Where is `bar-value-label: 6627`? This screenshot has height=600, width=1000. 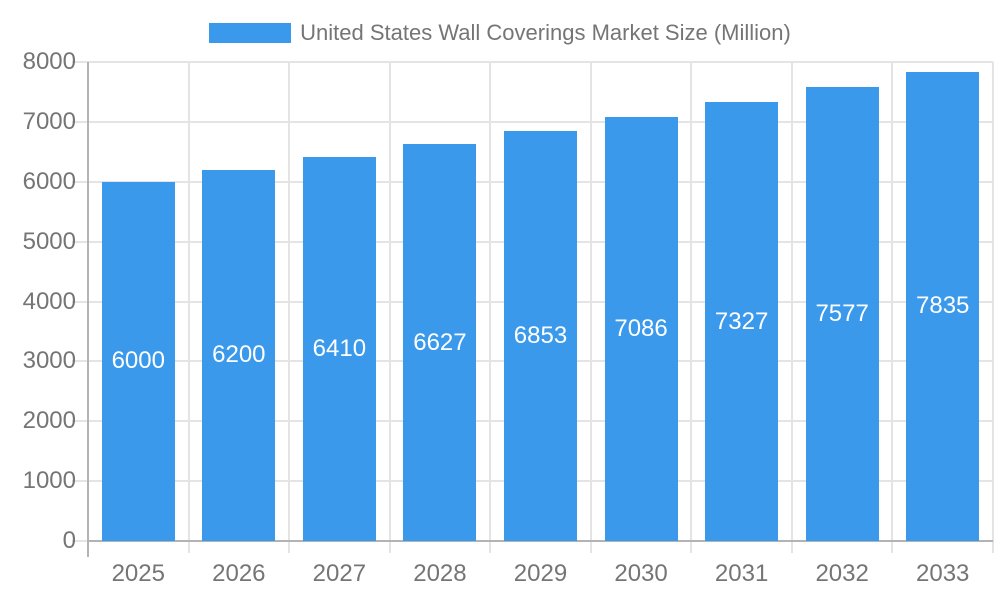 bar-value-label: 6627 is located at coordinates (440, 342).